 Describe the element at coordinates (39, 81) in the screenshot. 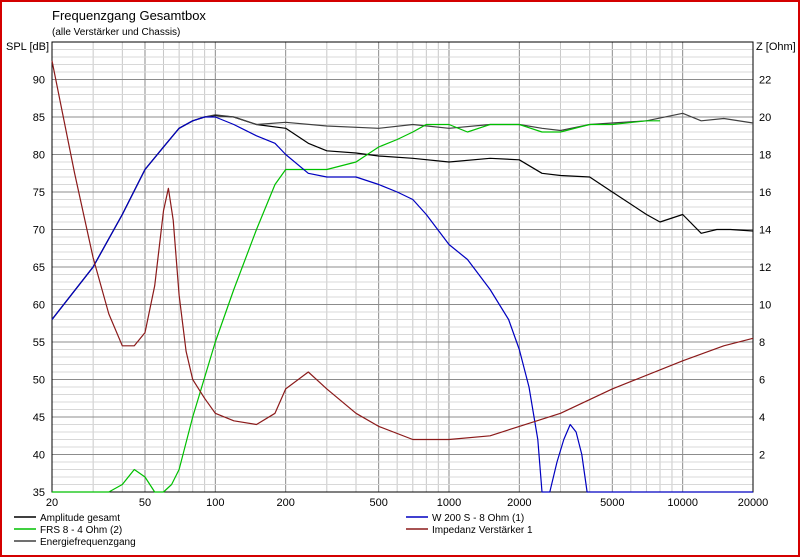

I see `y-tick-label: 90` at that location.